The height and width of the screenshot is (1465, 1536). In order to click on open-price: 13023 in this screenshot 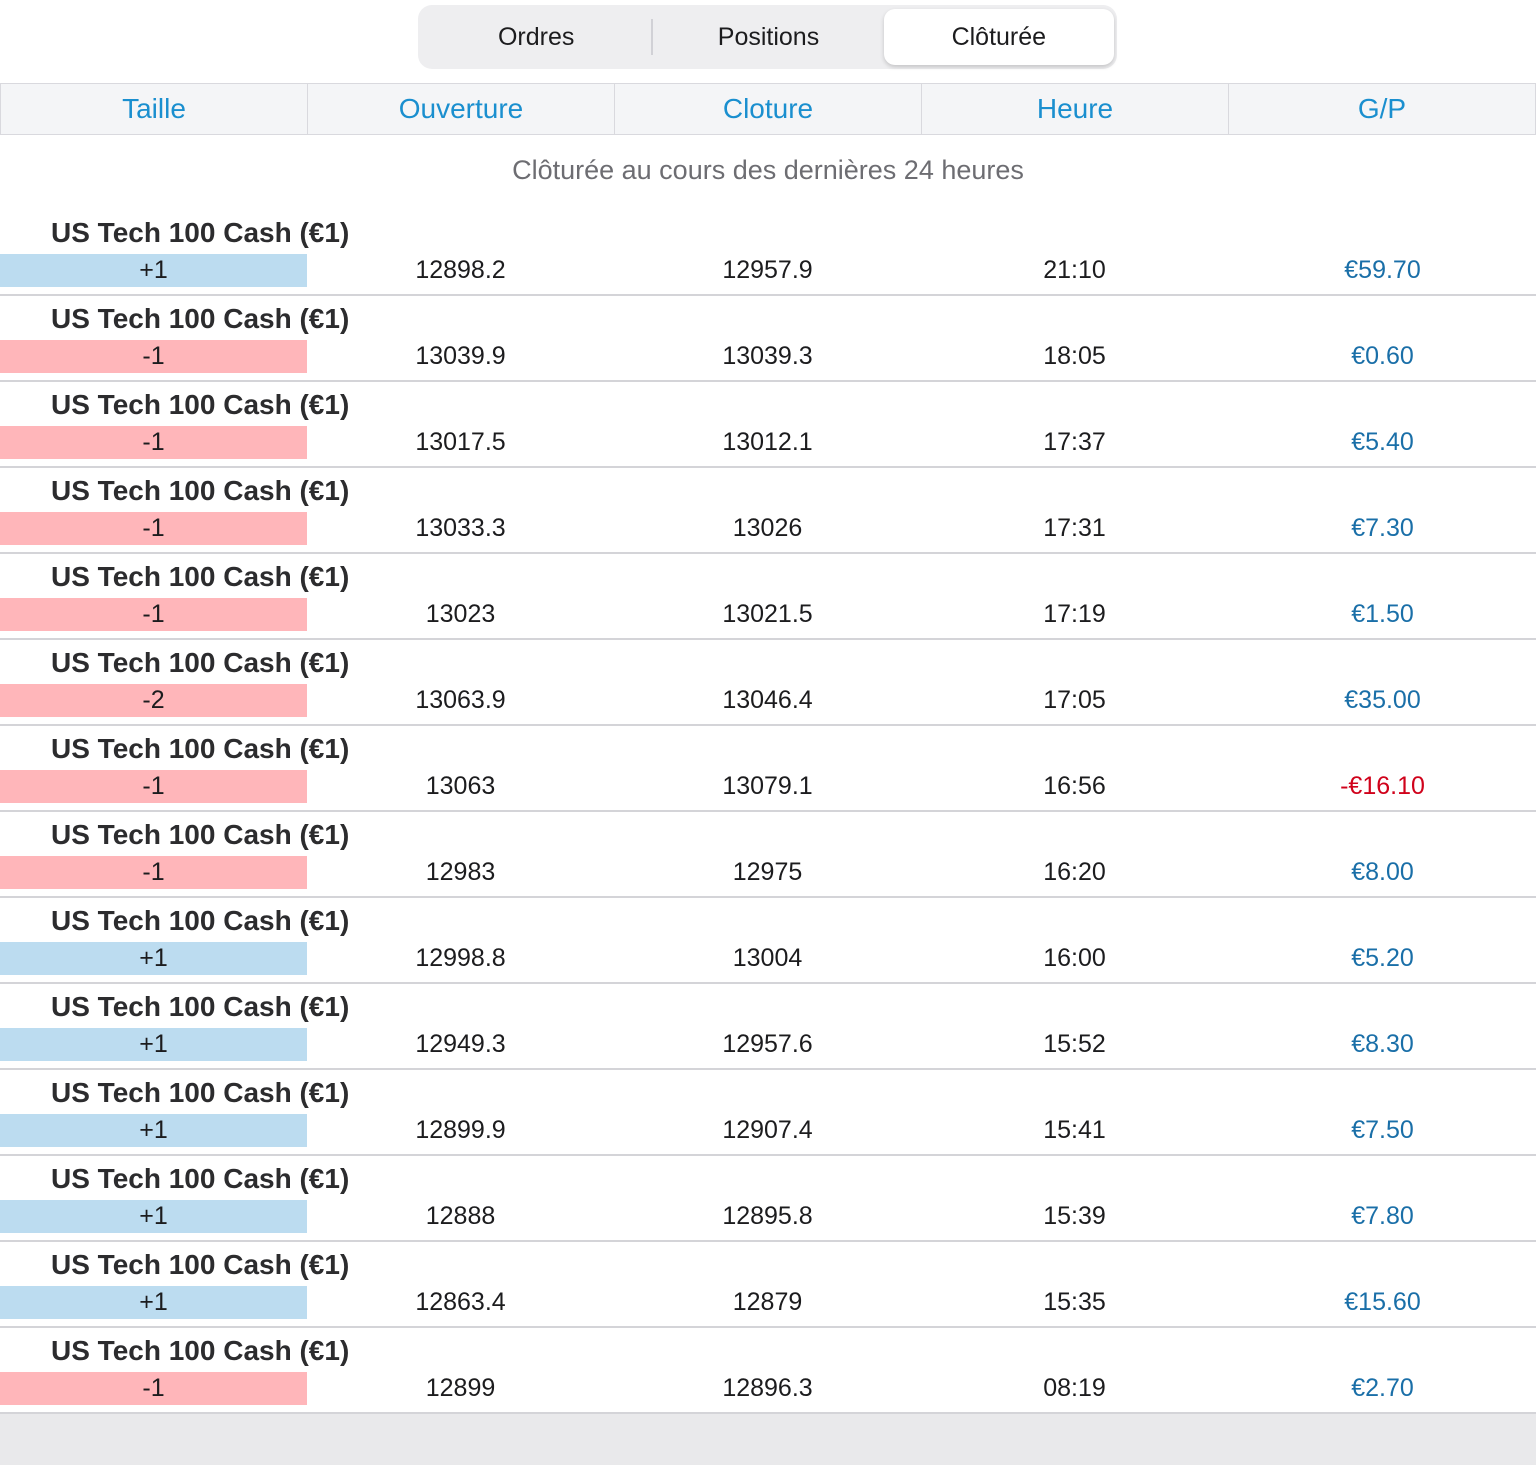, I will do `click(460, 614)`.